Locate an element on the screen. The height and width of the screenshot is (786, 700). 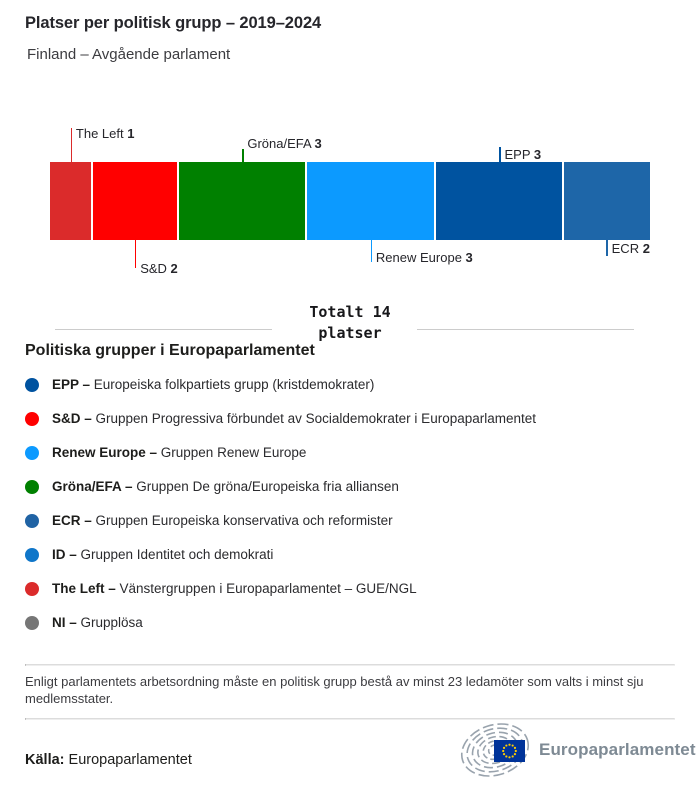
legend-dot-ni is located at coordinates (32, 622).